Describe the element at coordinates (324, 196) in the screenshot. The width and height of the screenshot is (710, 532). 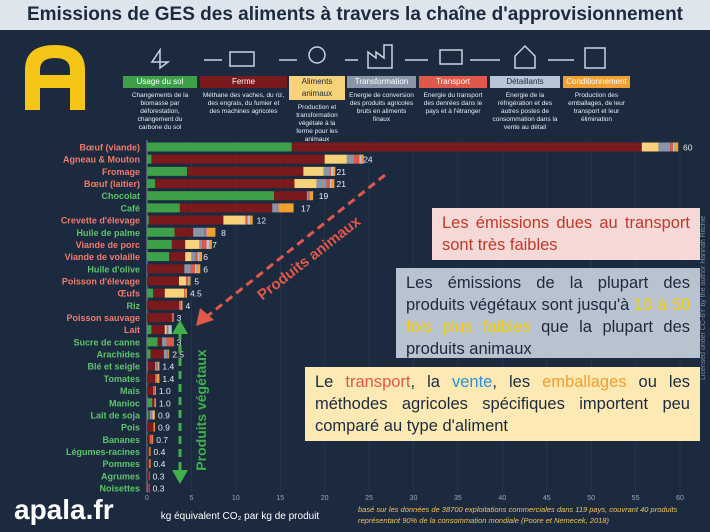
I see `total-label: 19` at that location.